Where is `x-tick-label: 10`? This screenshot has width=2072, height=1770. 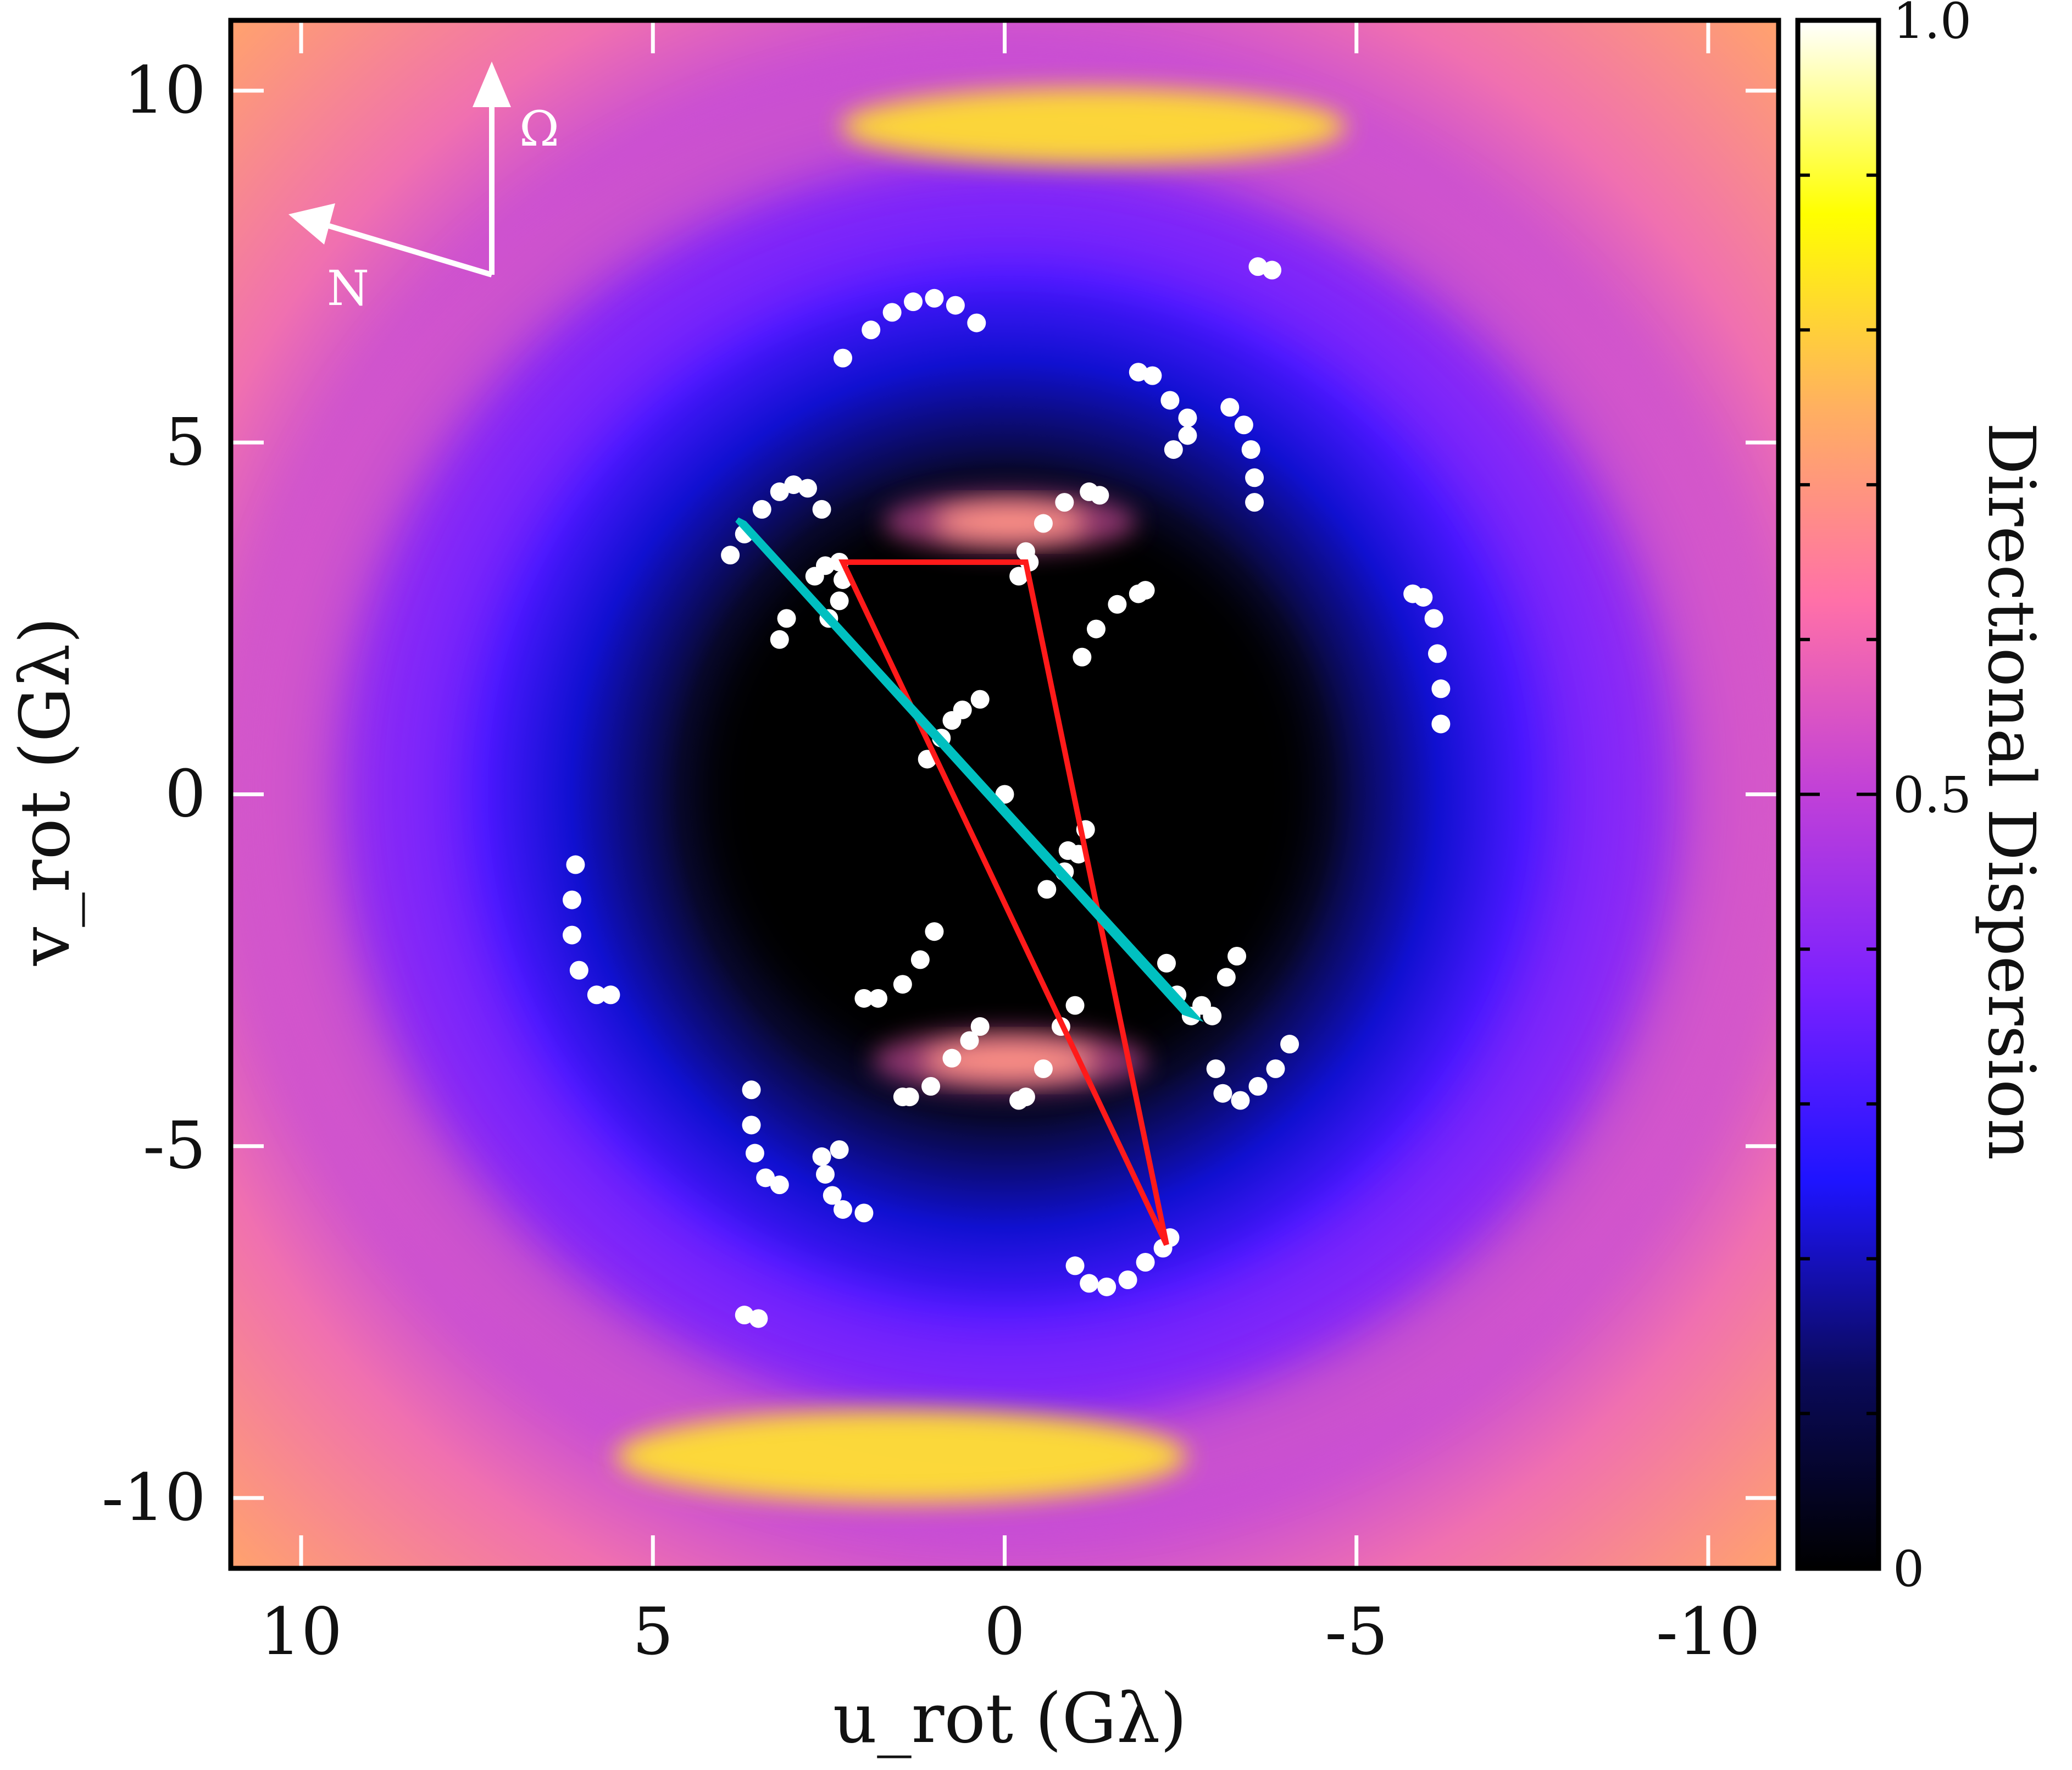
x-tick-label: 10 is located at coordinates (301, 1631).